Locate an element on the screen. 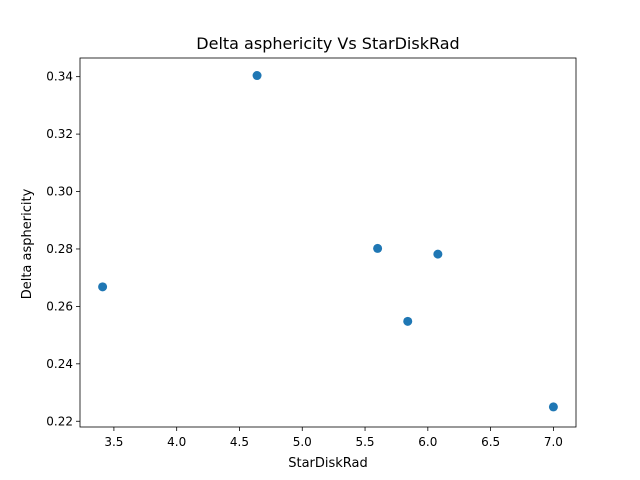 The image size is (640, 480). chart-title: Delta asphericity Vs StarDiskRad is located at coordinates (327, 43).